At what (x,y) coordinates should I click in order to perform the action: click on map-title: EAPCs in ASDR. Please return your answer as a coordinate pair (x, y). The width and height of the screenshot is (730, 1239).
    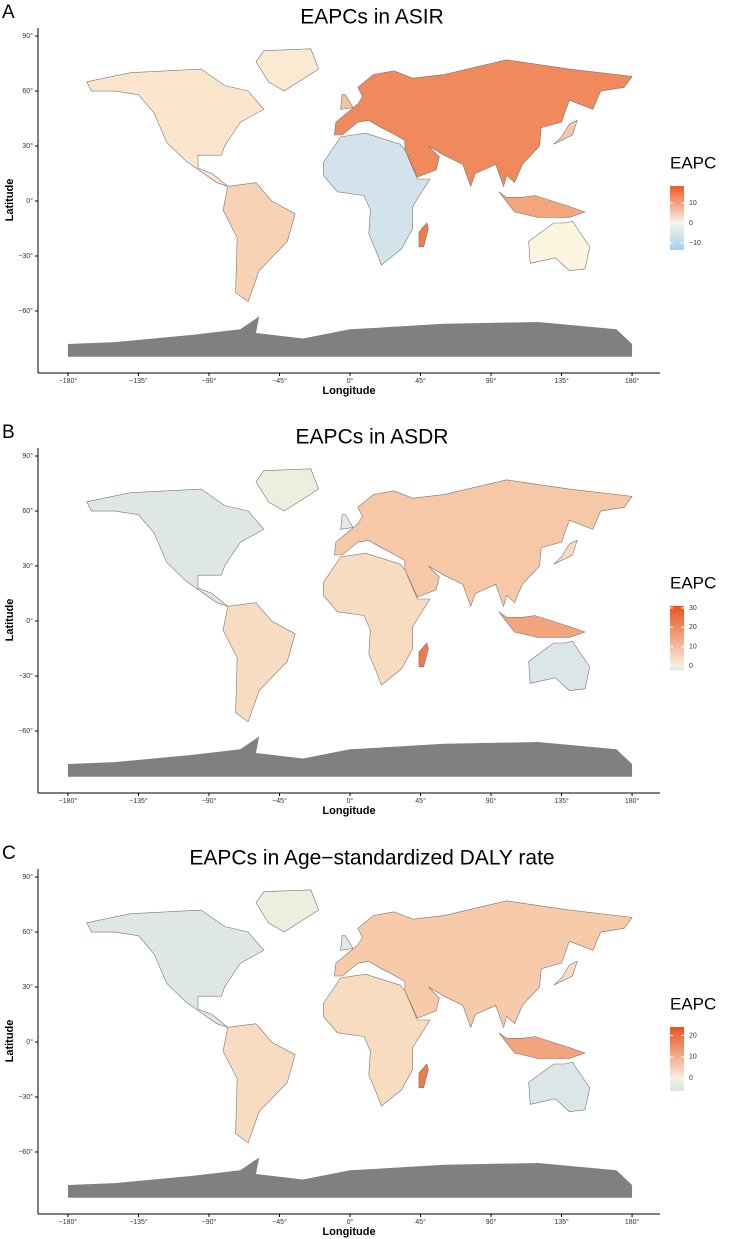
    Looking at the image, I should click on (372, 437).